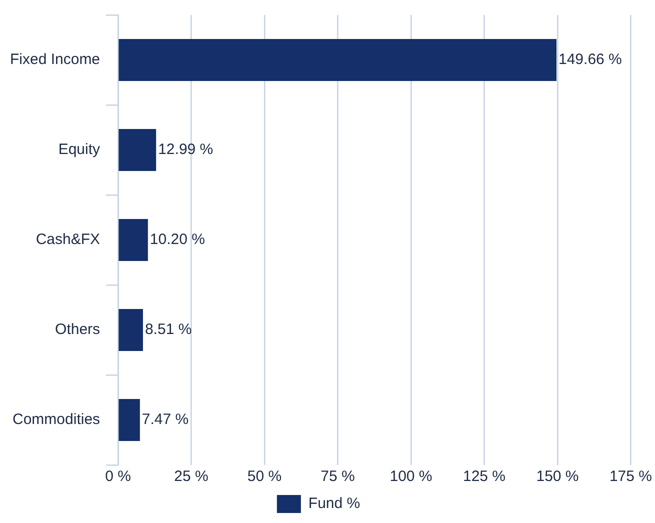 This screenshot has width=655, height=523. What do you see at coordinates (557, 477) in the screenshot?
I see `x-tick-label: 150 %` at bounding box center [557, 477].